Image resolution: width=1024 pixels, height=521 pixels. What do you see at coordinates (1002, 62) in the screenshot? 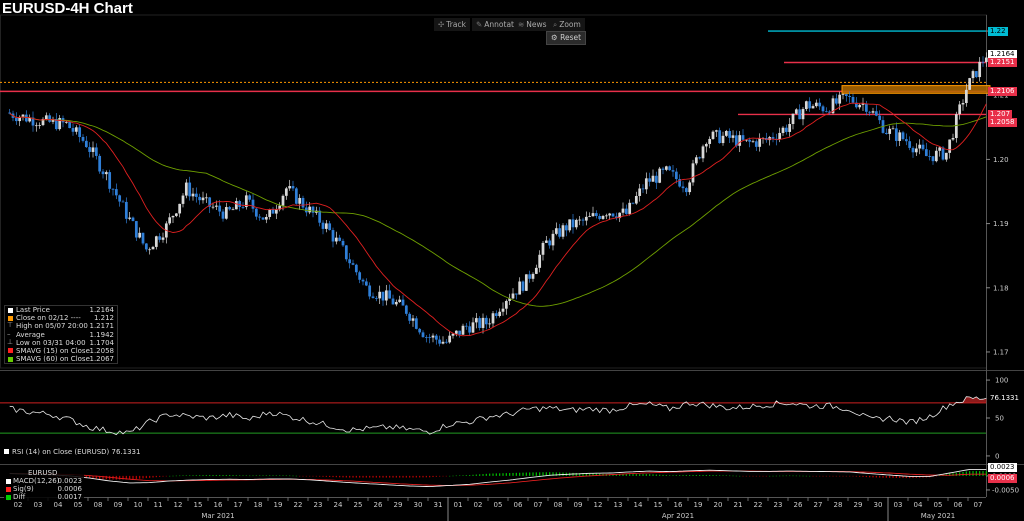
I see `price-tag: 1.2151` at bounding box center [1002, 62].